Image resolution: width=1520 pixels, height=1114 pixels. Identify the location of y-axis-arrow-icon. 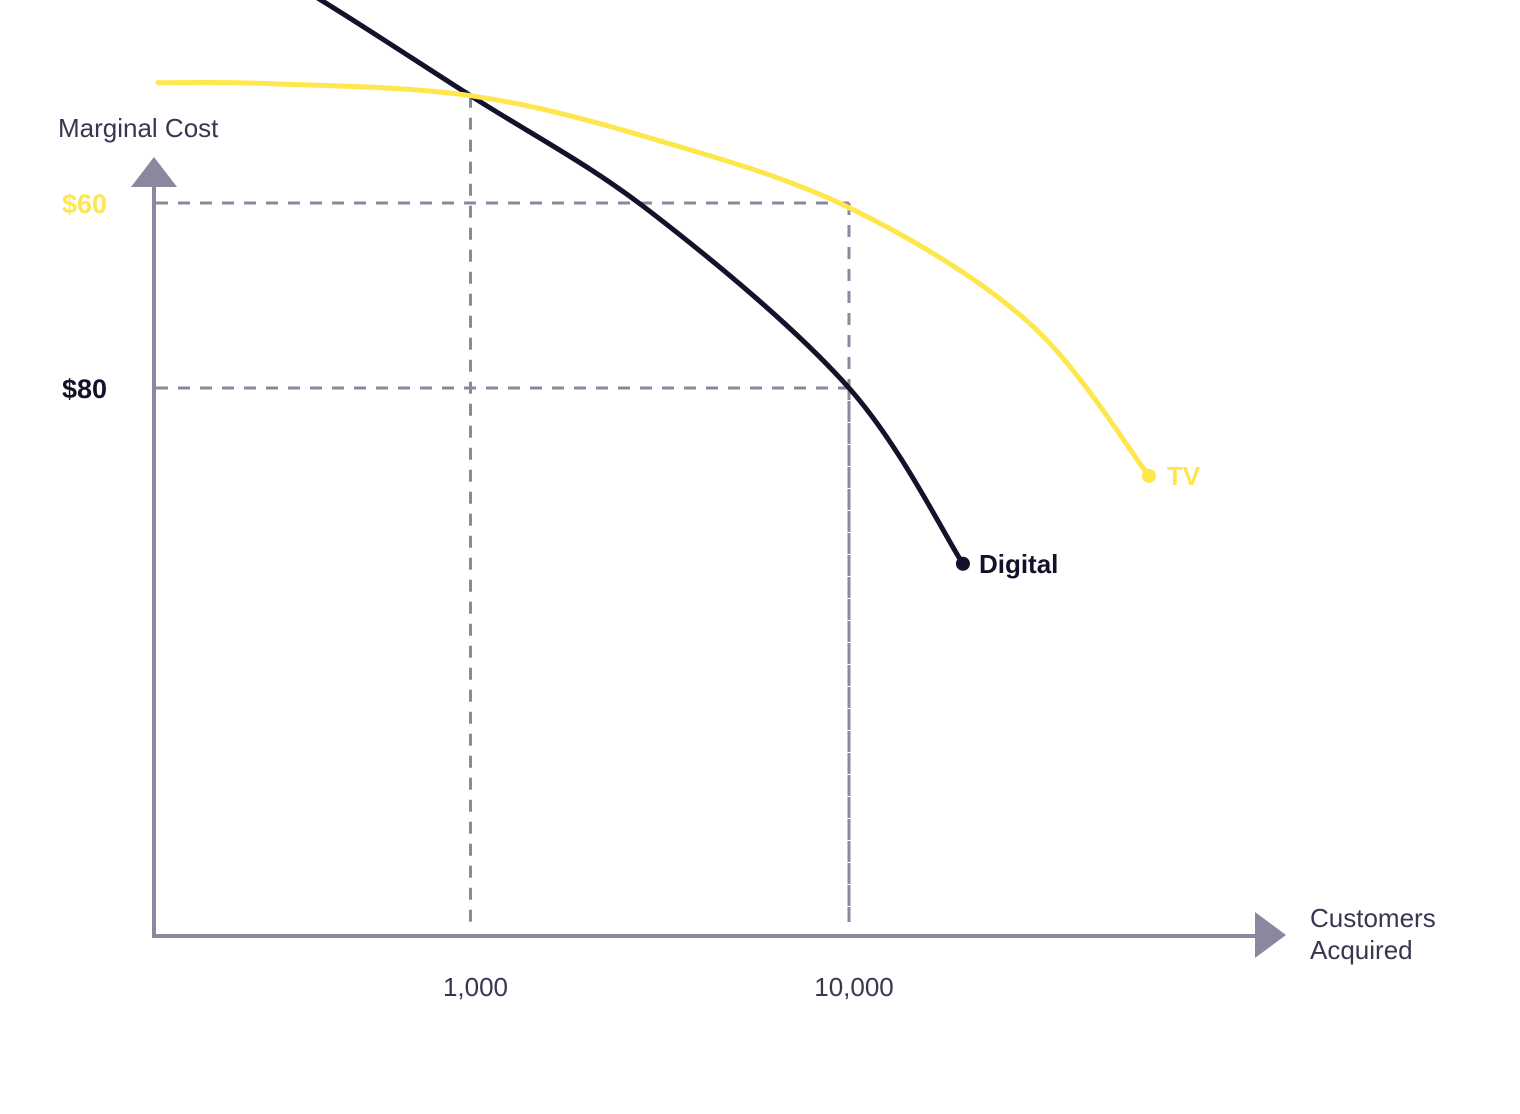
(154, 172).